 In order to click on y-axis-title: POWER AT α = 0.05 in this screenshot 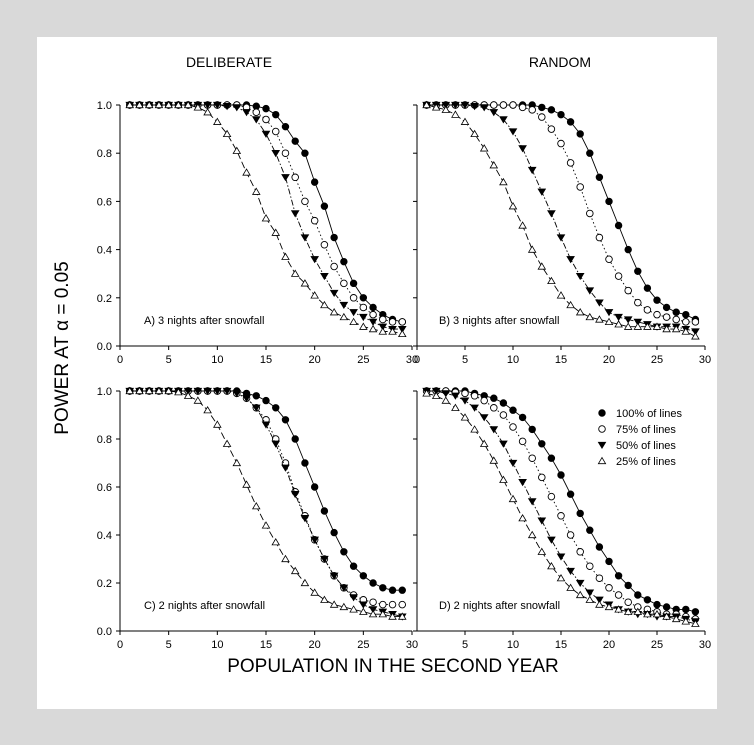, I will do `click(62, 347)`.